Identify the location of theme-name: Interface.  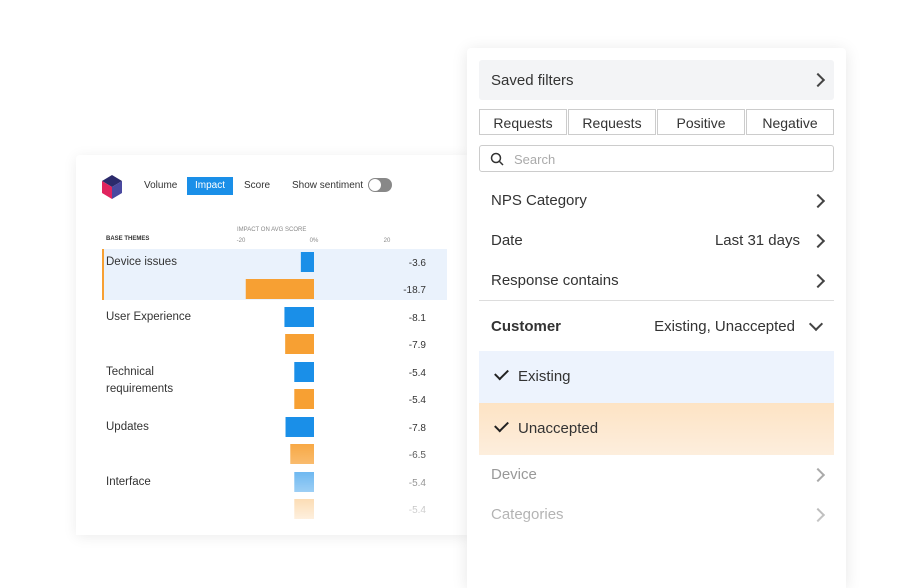
(128, 482).